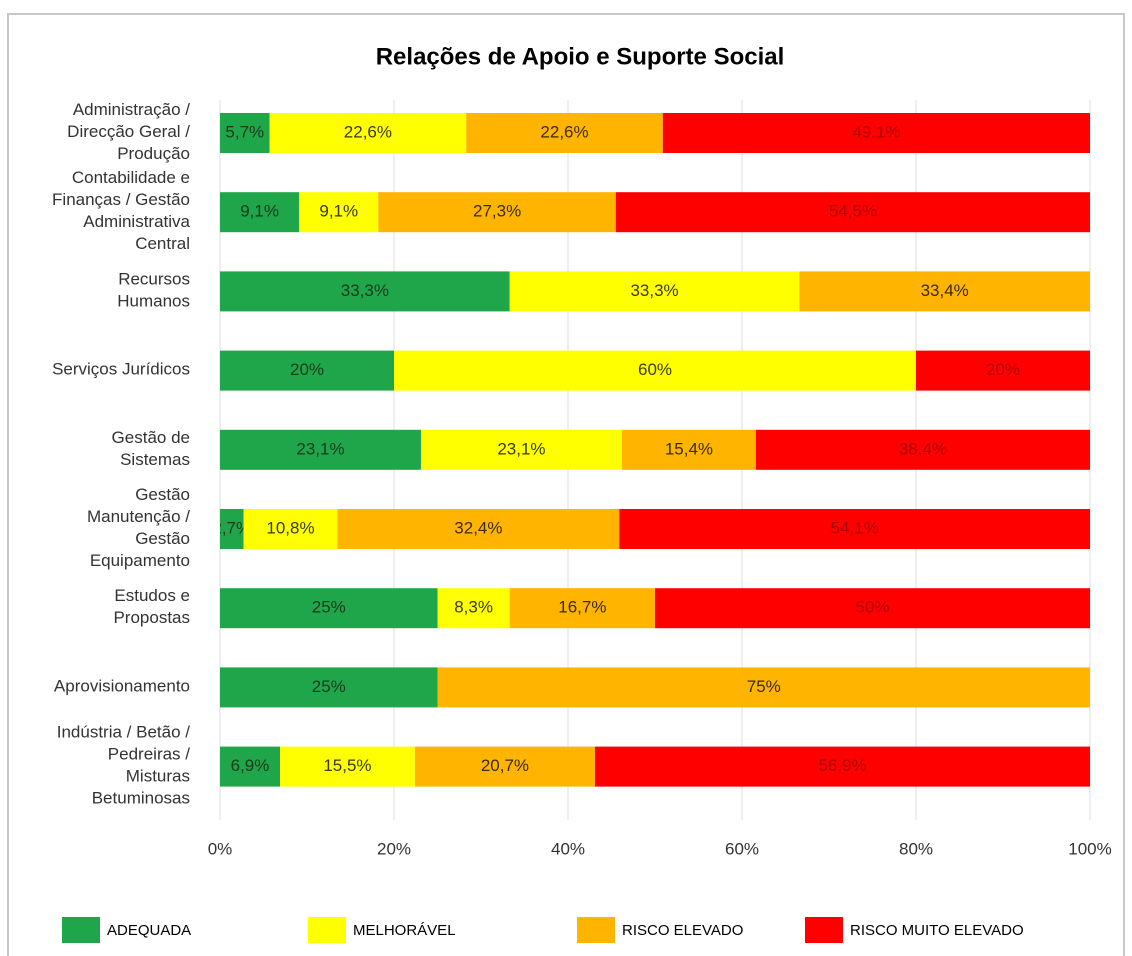 The width and height of the screenshot is (1132, 956). I want to click on data-label: 32,4%, so click(478, 527).